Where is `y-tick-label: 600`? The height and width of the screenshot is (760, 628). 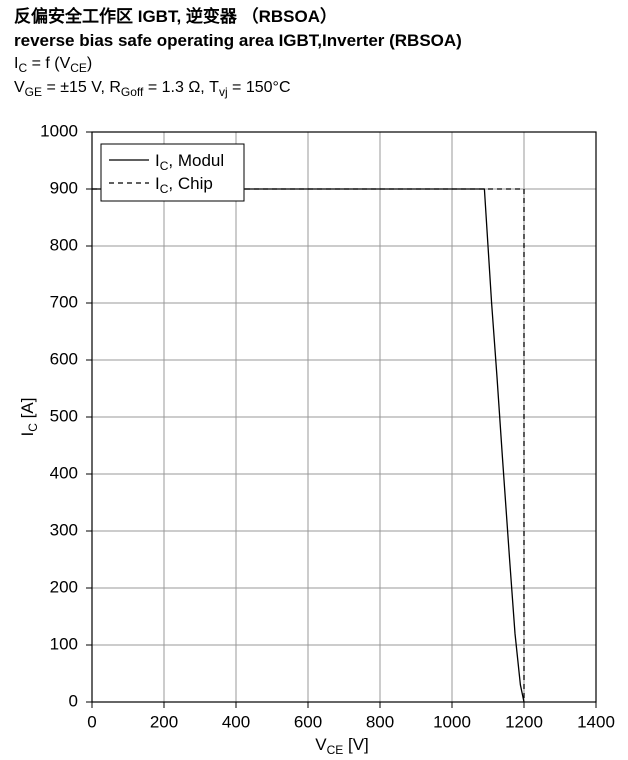 y-tick-label: 600 is located at coordinates (64, 358).